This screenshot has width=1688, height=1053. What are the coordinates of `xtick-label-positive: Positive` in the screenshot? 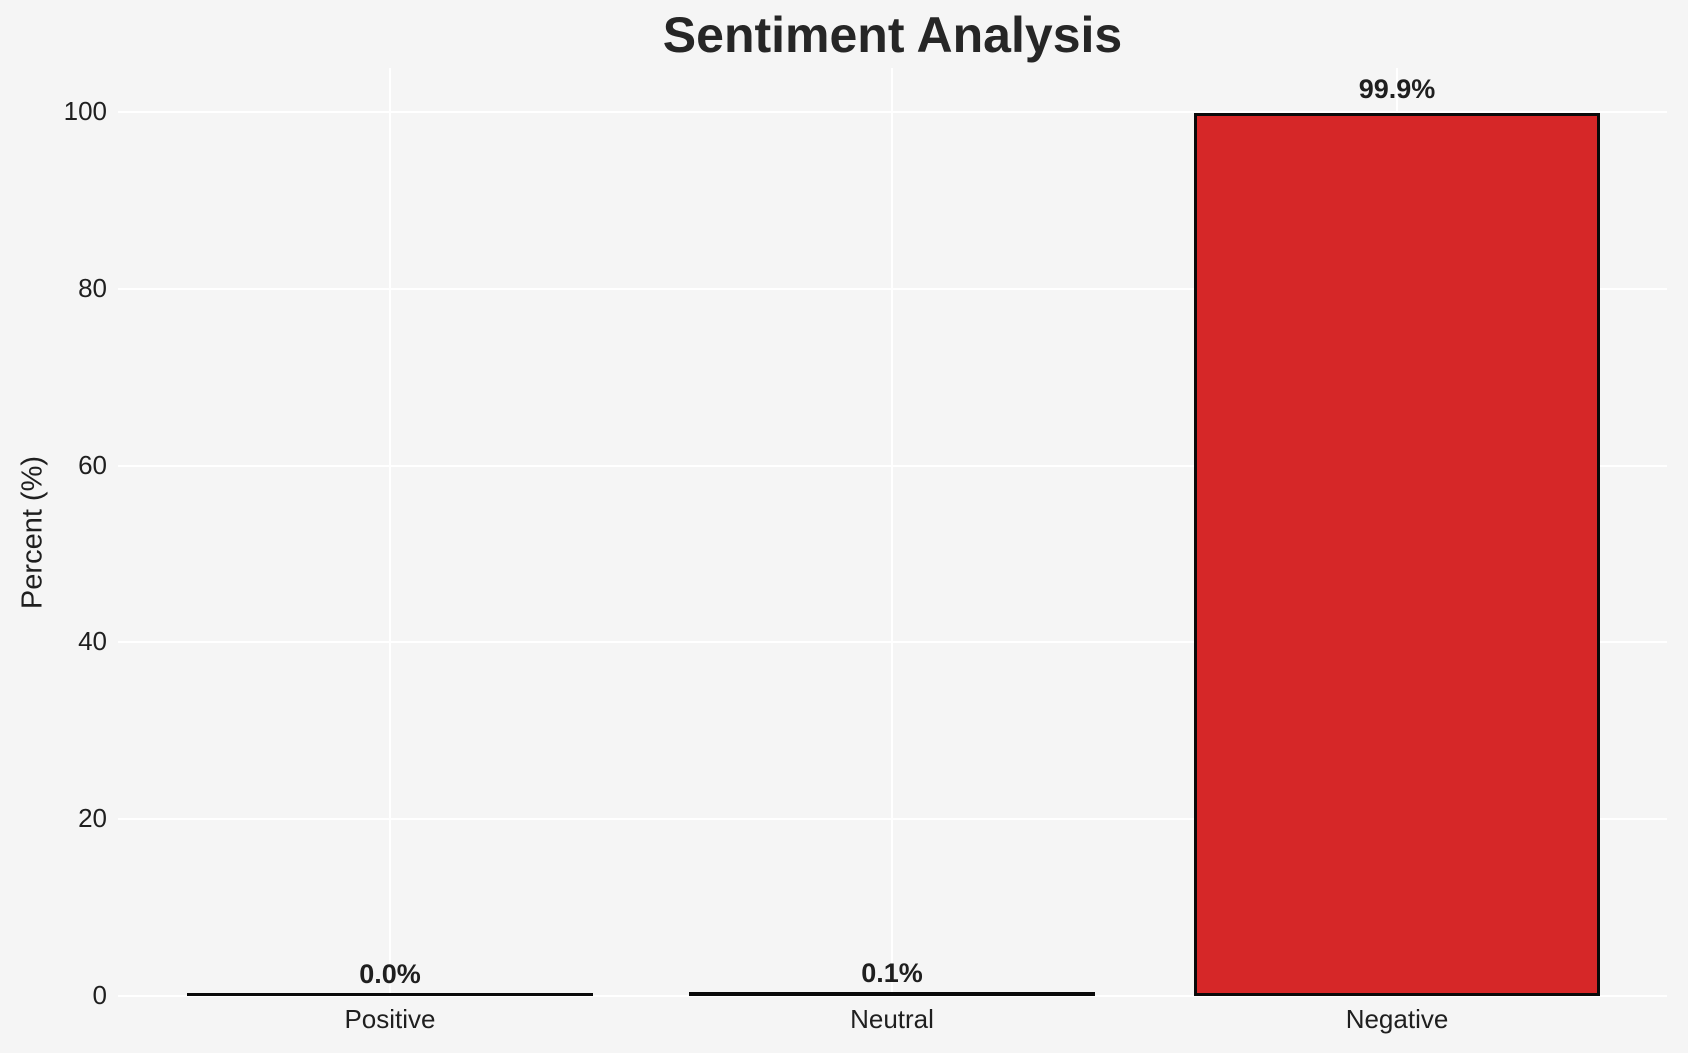 It's located at (390, 1019).